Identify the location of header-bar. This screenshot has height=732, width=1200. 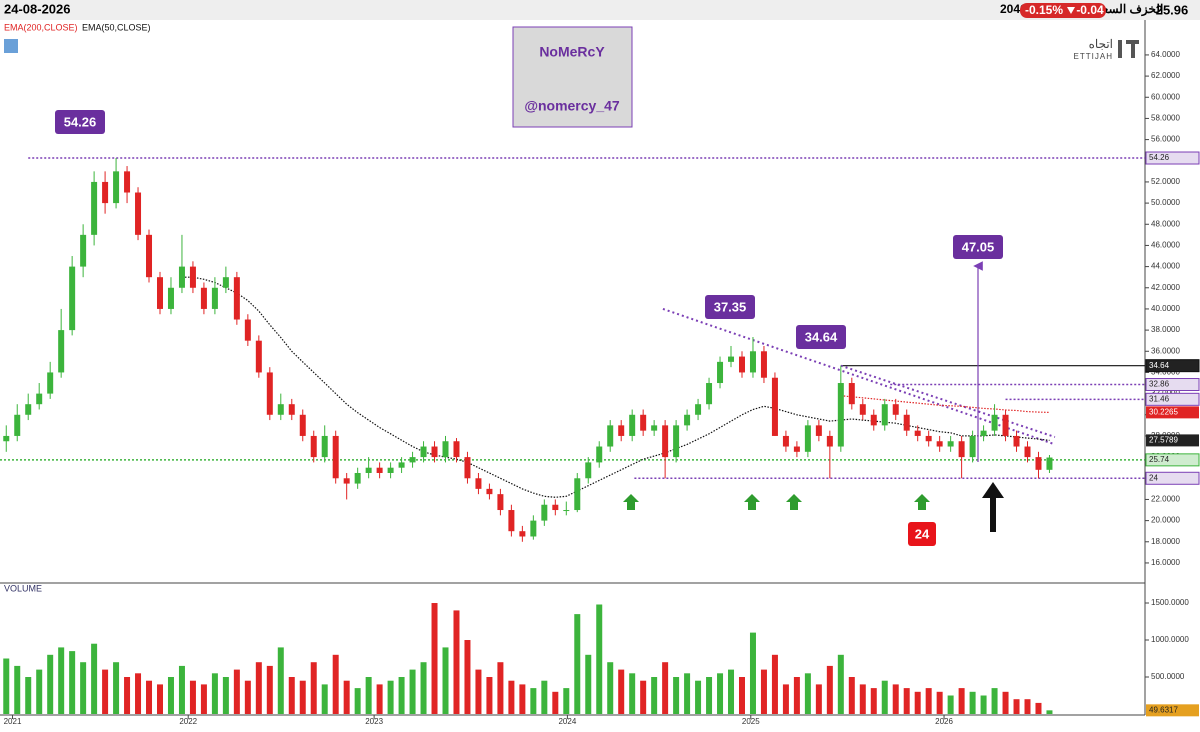
(600, 10).